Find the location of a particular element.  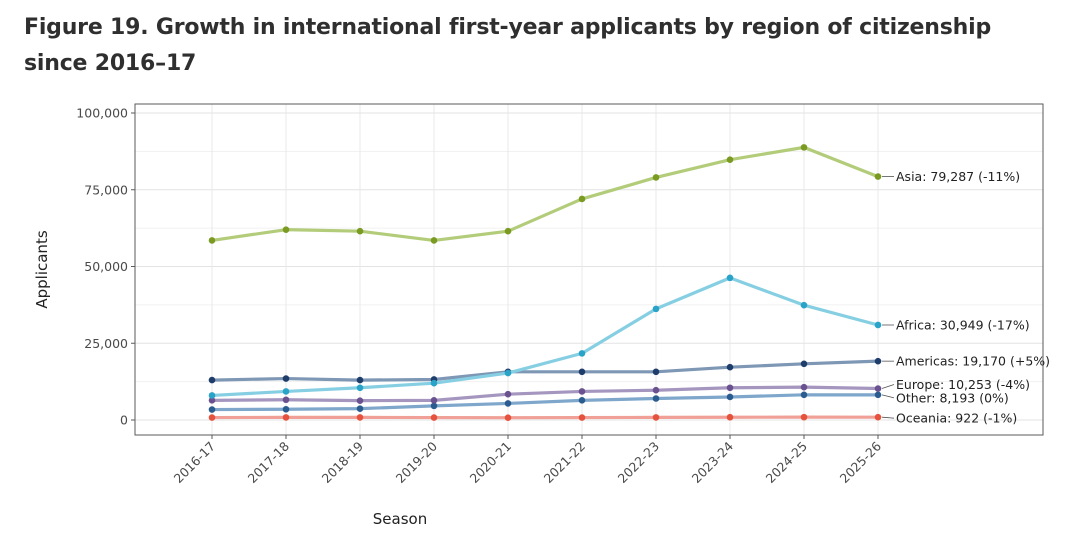

x-tick-label: 2024-25 is located at coordinates (787, 463).